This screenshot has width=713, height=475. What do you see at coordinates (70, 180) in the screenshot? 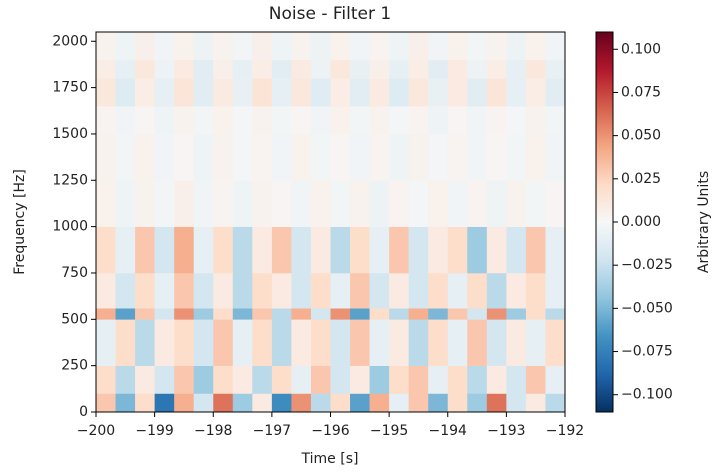
I see `y-tick-label: 1250` at bounding box center [70, 180].